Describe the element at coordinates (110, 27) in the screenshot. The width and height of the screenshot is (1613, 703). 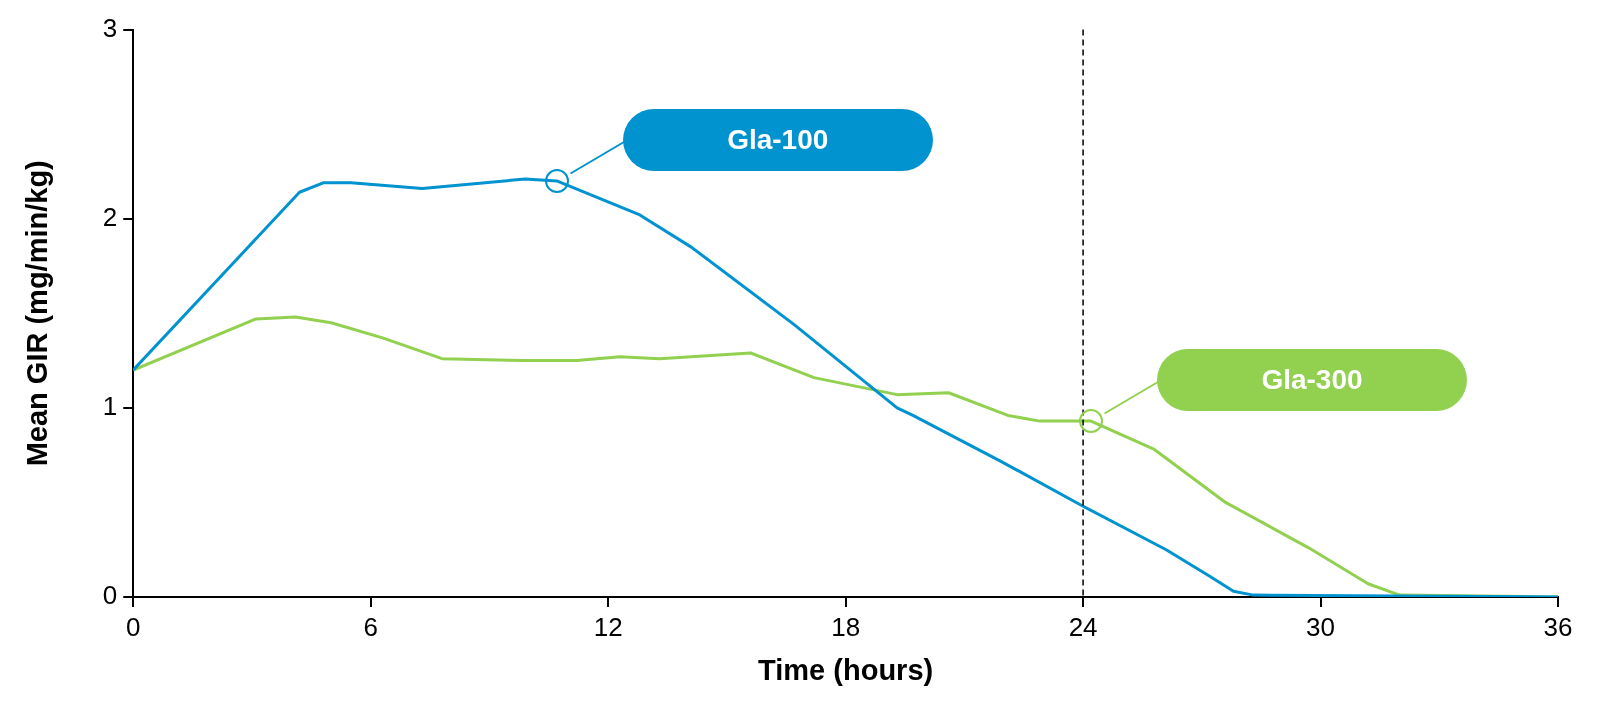
I see `y-tick-label: 3` at that location.